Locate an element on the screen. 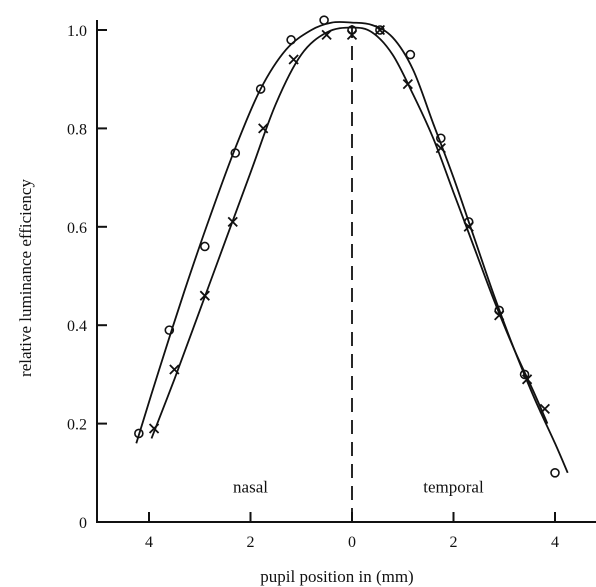 Image resolution: width=596 pixels, height=587 pixels. y-axis-title: relative luminance efficiency is located at coordinates (25, 278).